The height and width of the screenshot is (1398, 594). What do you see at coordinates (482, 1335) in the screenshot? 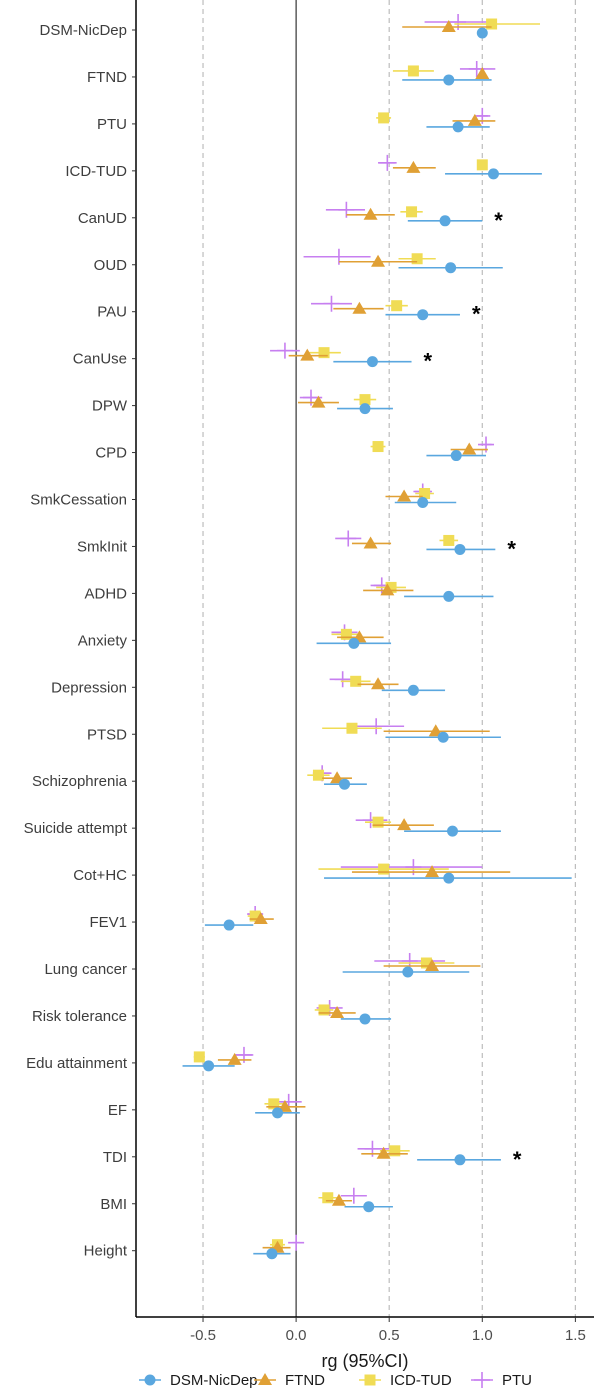
I see `x-tick-label-1-0: 1.0` at bounding box center [482, 1335].